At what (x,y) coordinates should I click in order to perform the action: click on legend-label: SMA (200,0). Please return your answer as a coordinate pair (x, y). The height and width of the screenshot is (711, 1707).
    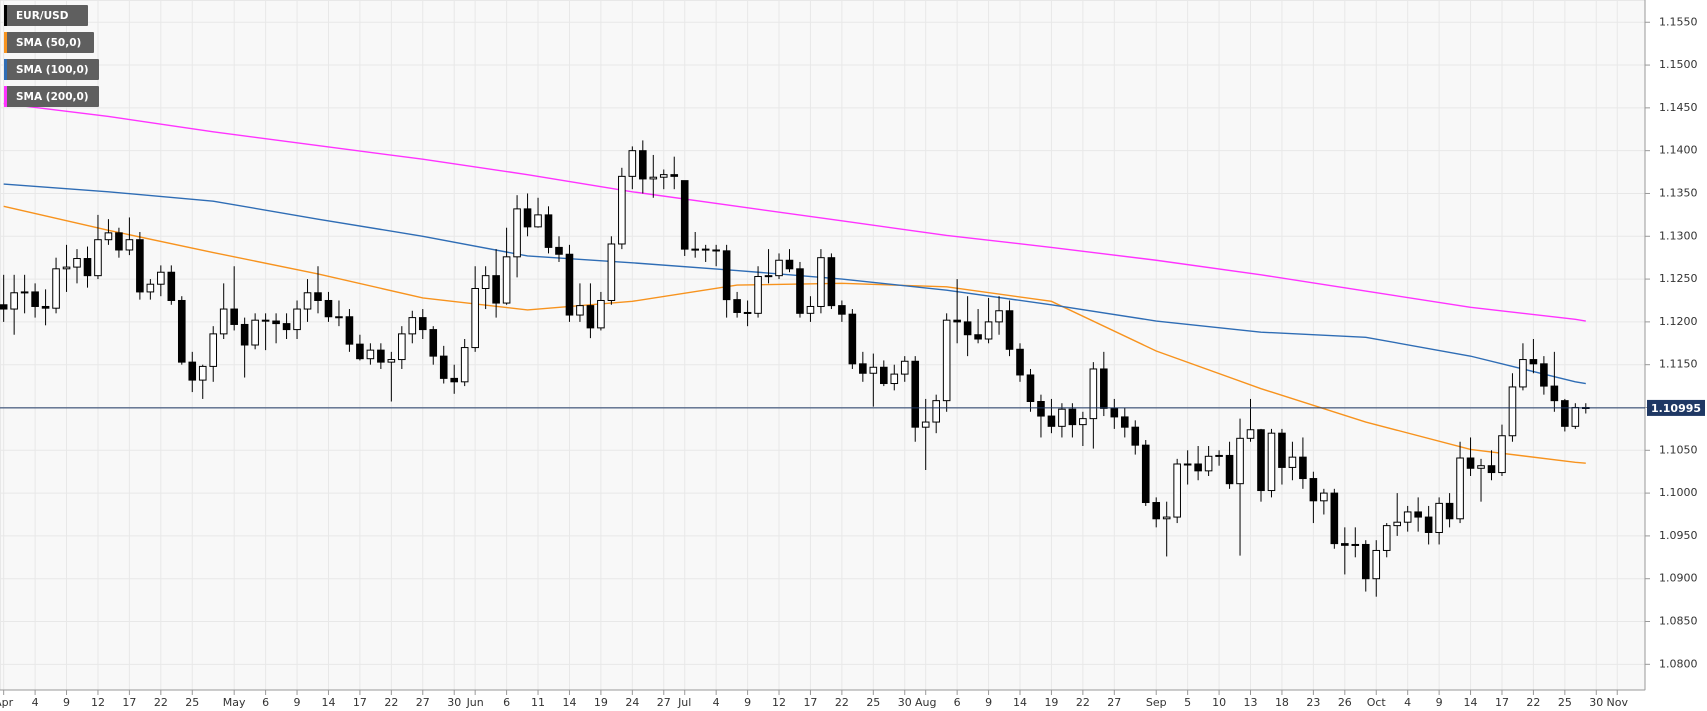
    Looking at the image, I should click on (52, 97).